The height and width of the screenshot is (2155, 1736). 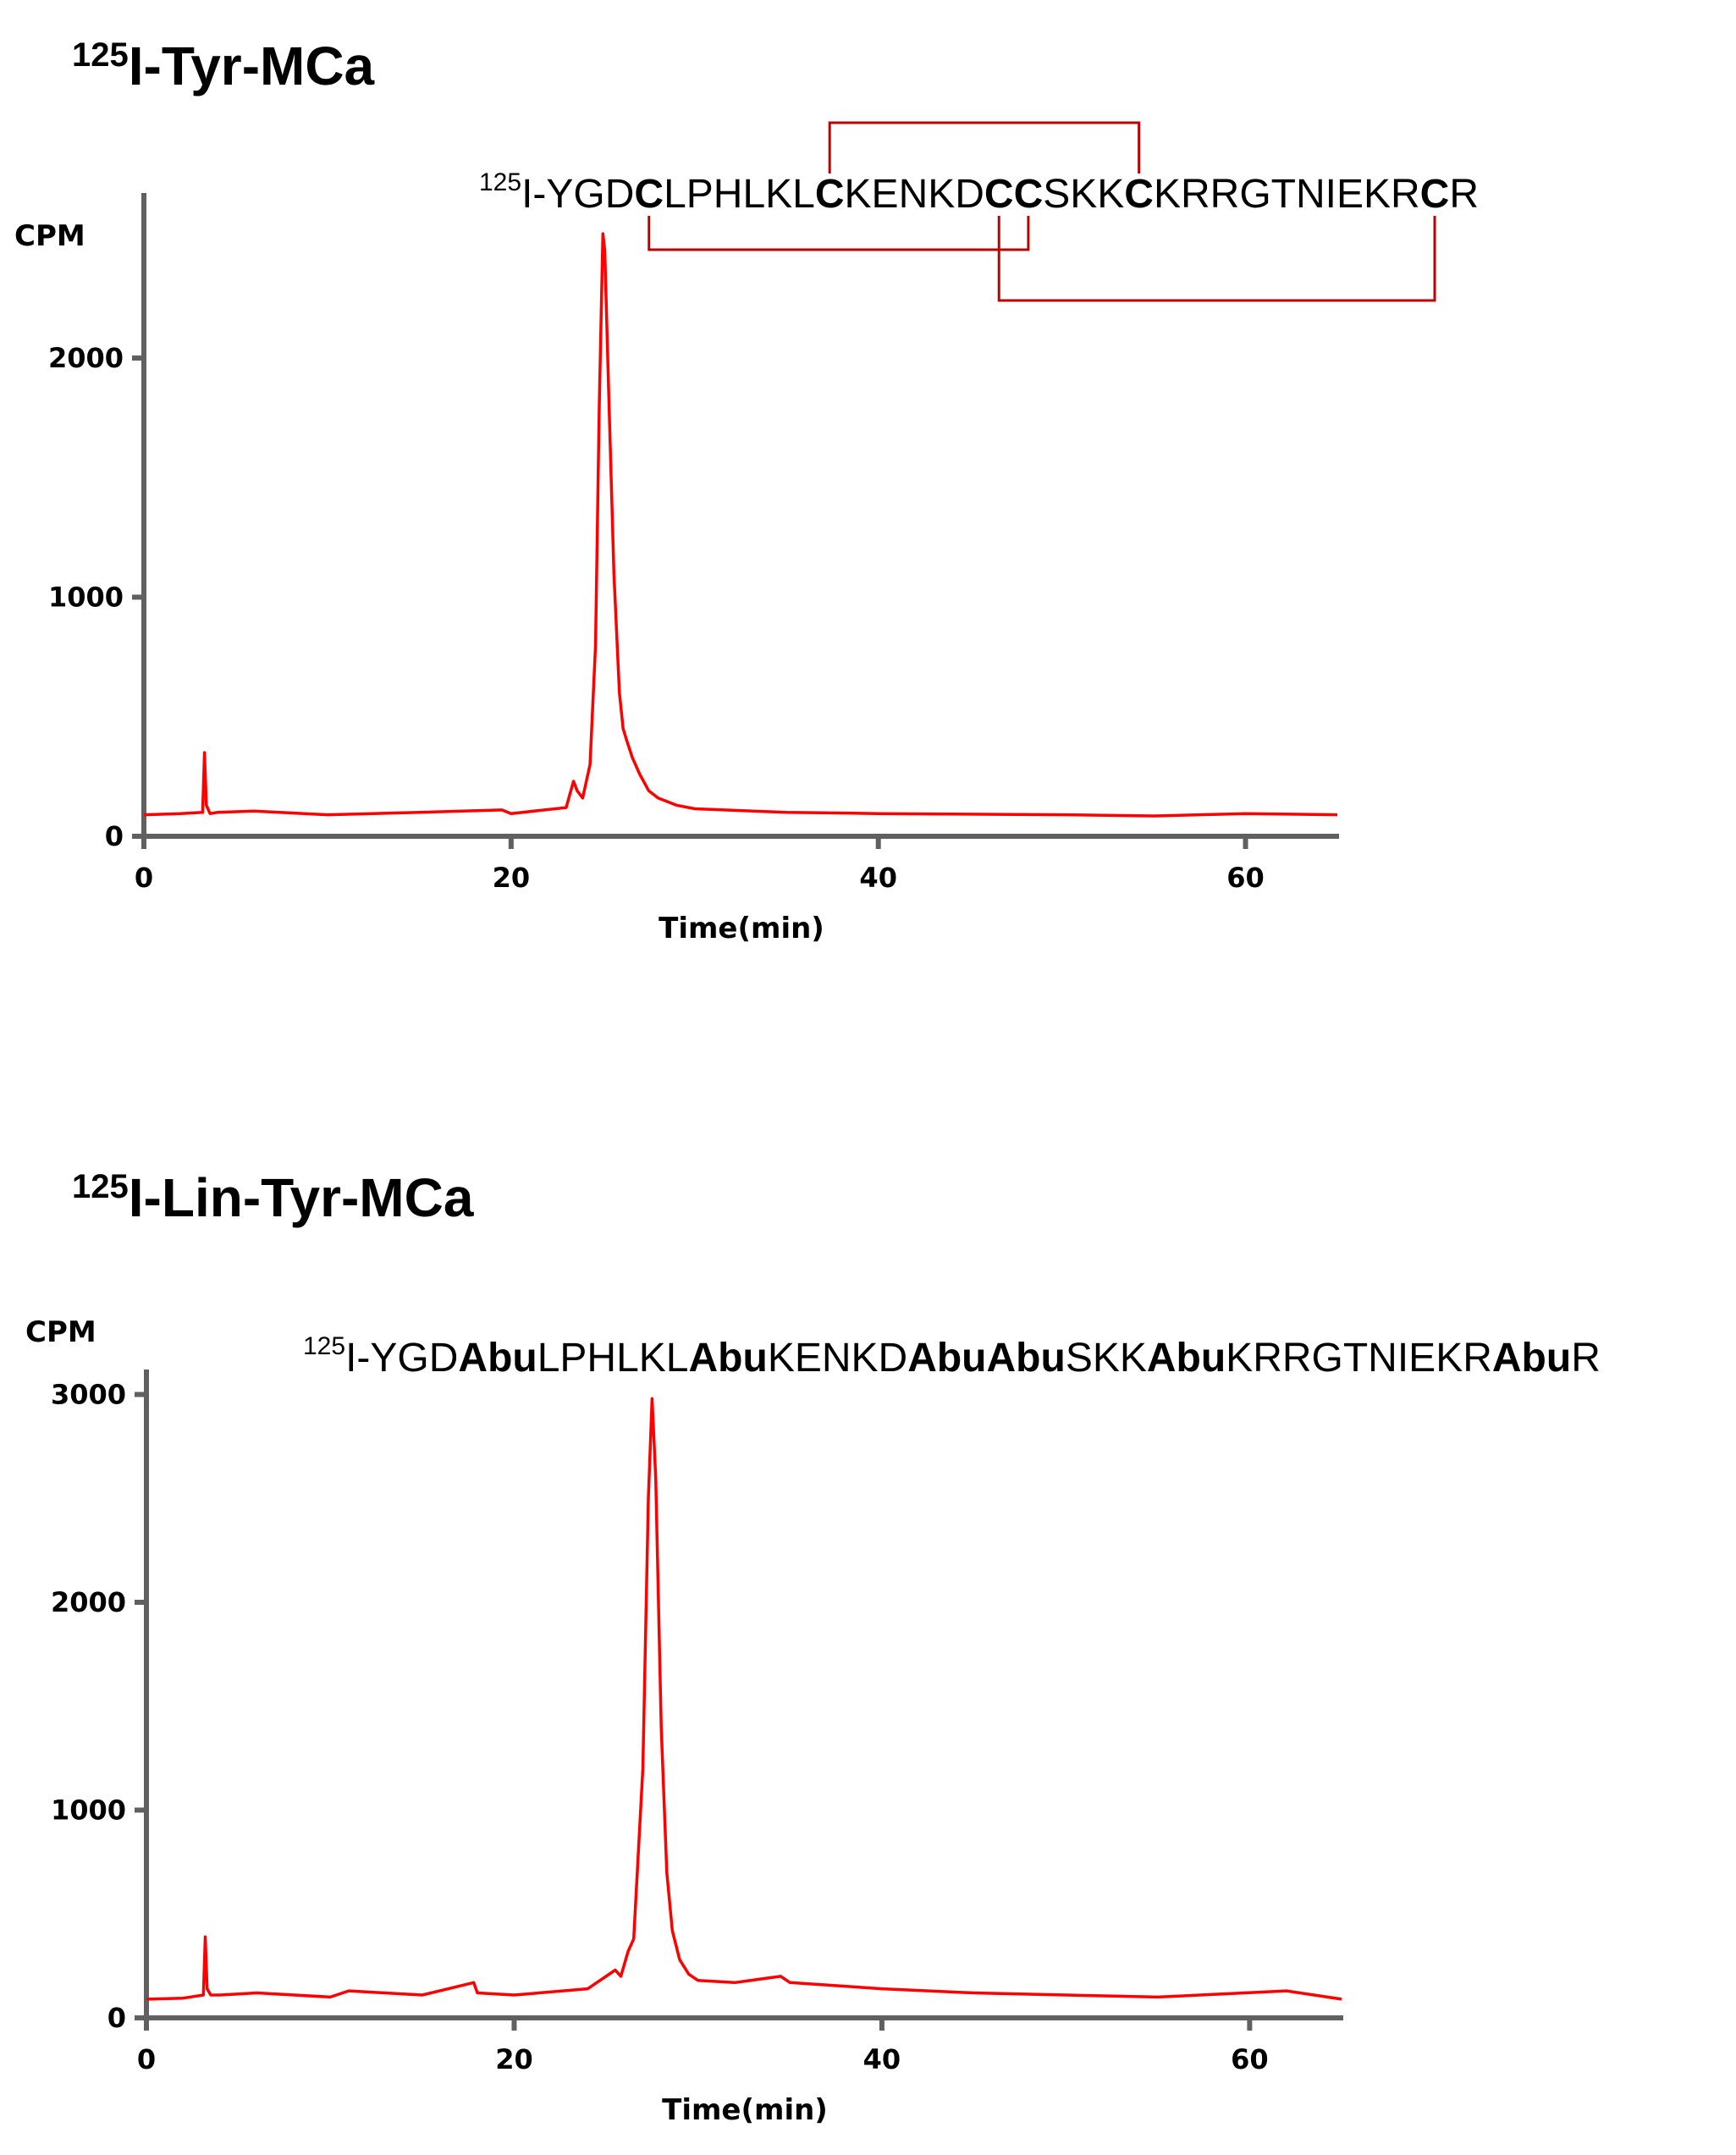 I want to click on x-ticks-1: 0 20 40 60, so click(x=700, y=865).